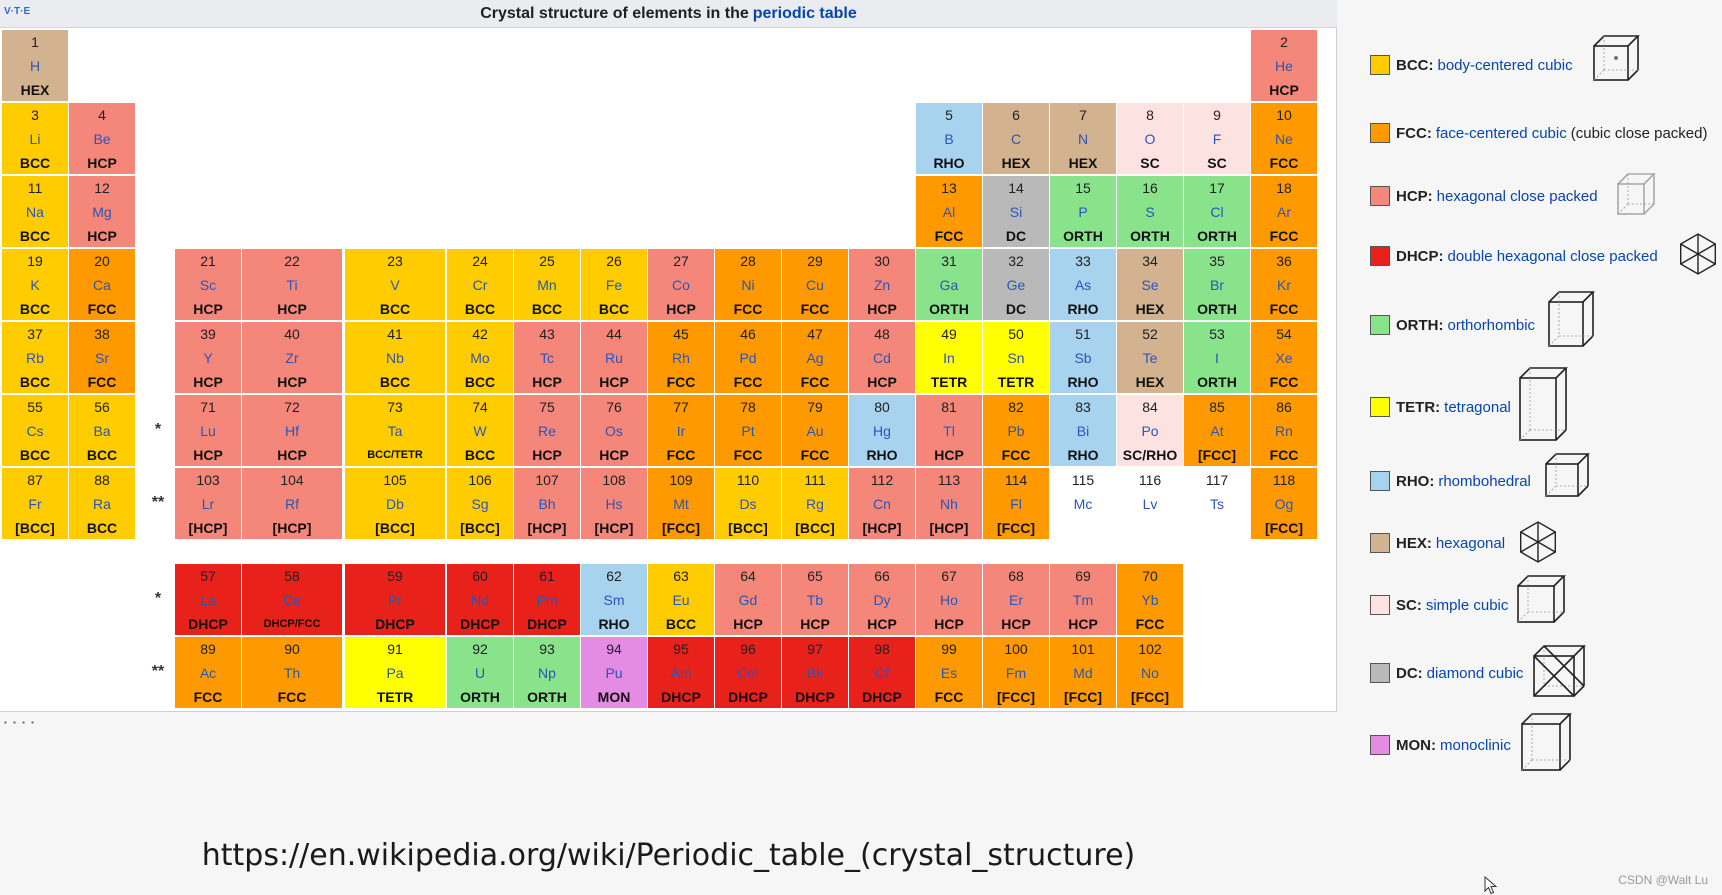 Image resolution: width=1722 pixels, height=895 pixels. What do you see at coordinates (1150, 139) in the screenshot?
I see `element-symbol: O` at bounding box center [1150, 139].